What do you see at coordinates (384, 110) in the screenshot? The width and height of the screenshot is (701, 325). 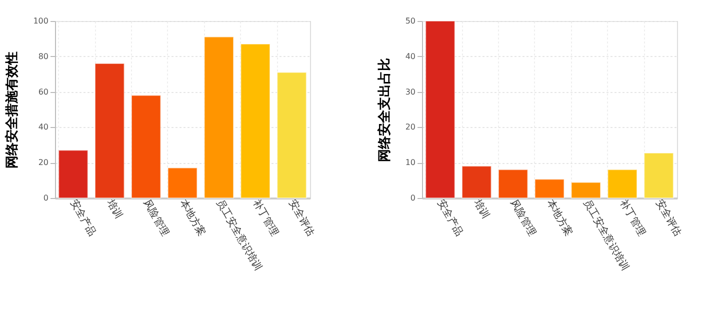 I see `y-axis-title: 网络安全支出占比` at bounding box center [384, 110].